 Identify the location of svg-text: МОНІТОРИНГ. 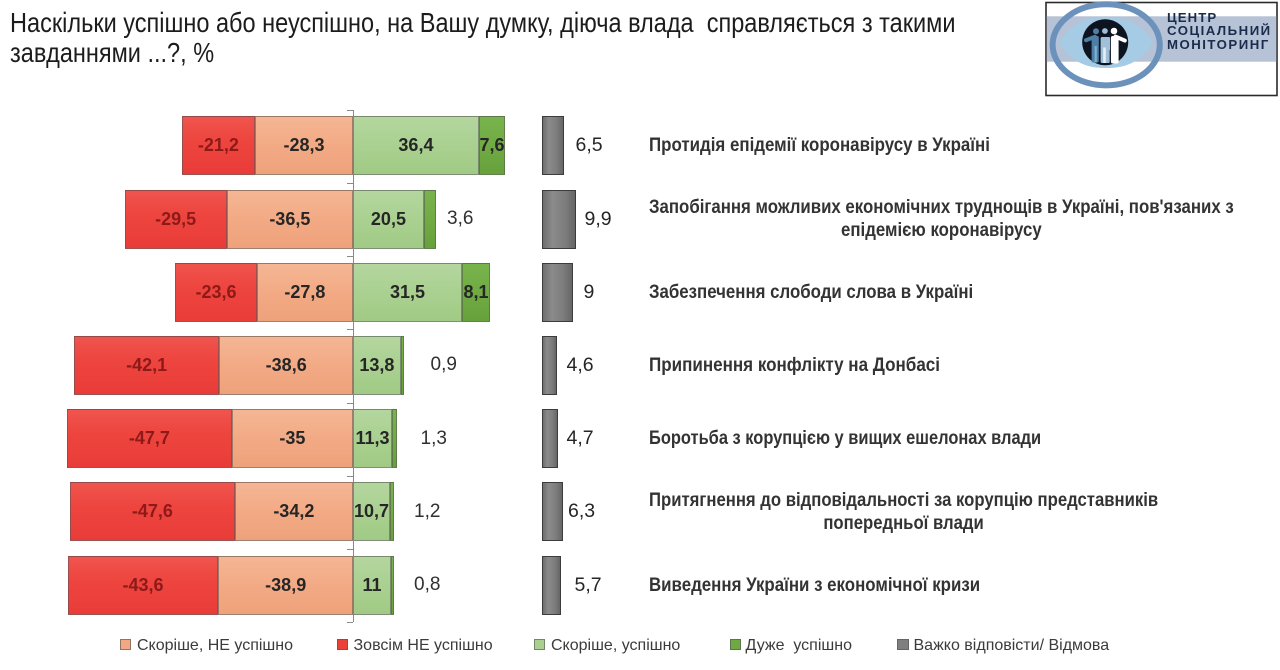
(1218, 44).